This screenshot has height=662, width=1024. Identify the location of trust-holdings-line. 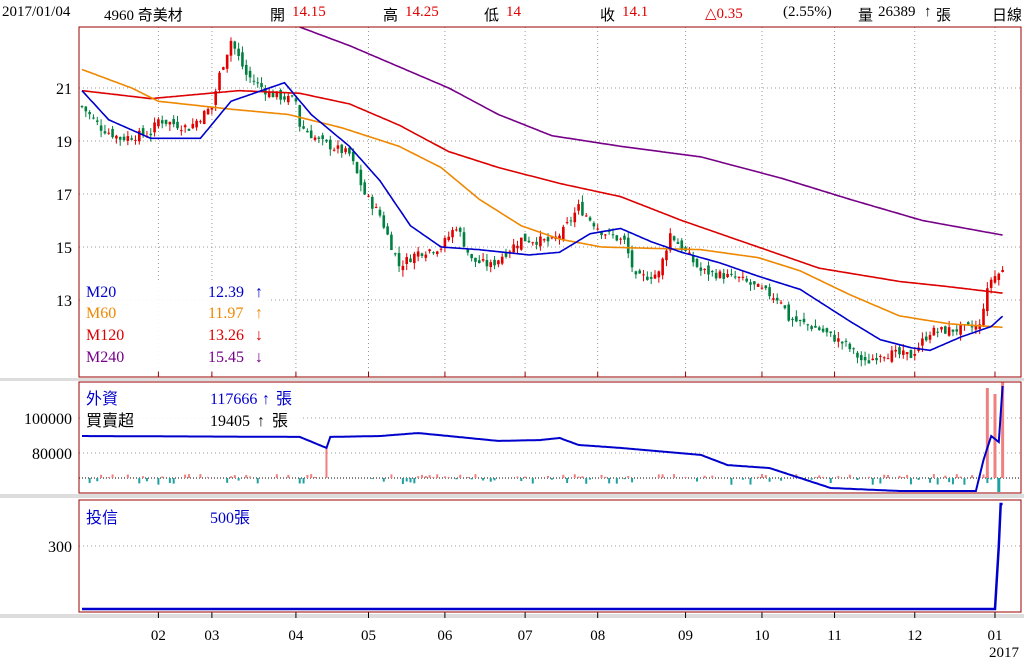
(542, 556).